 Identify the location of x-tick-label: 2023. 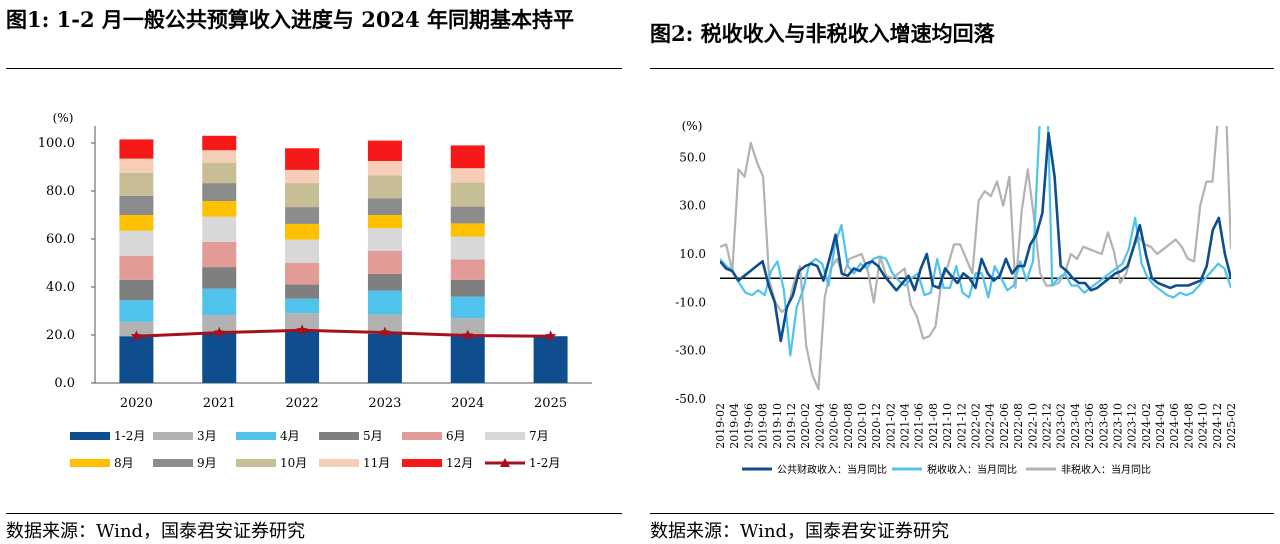
(384, 403).